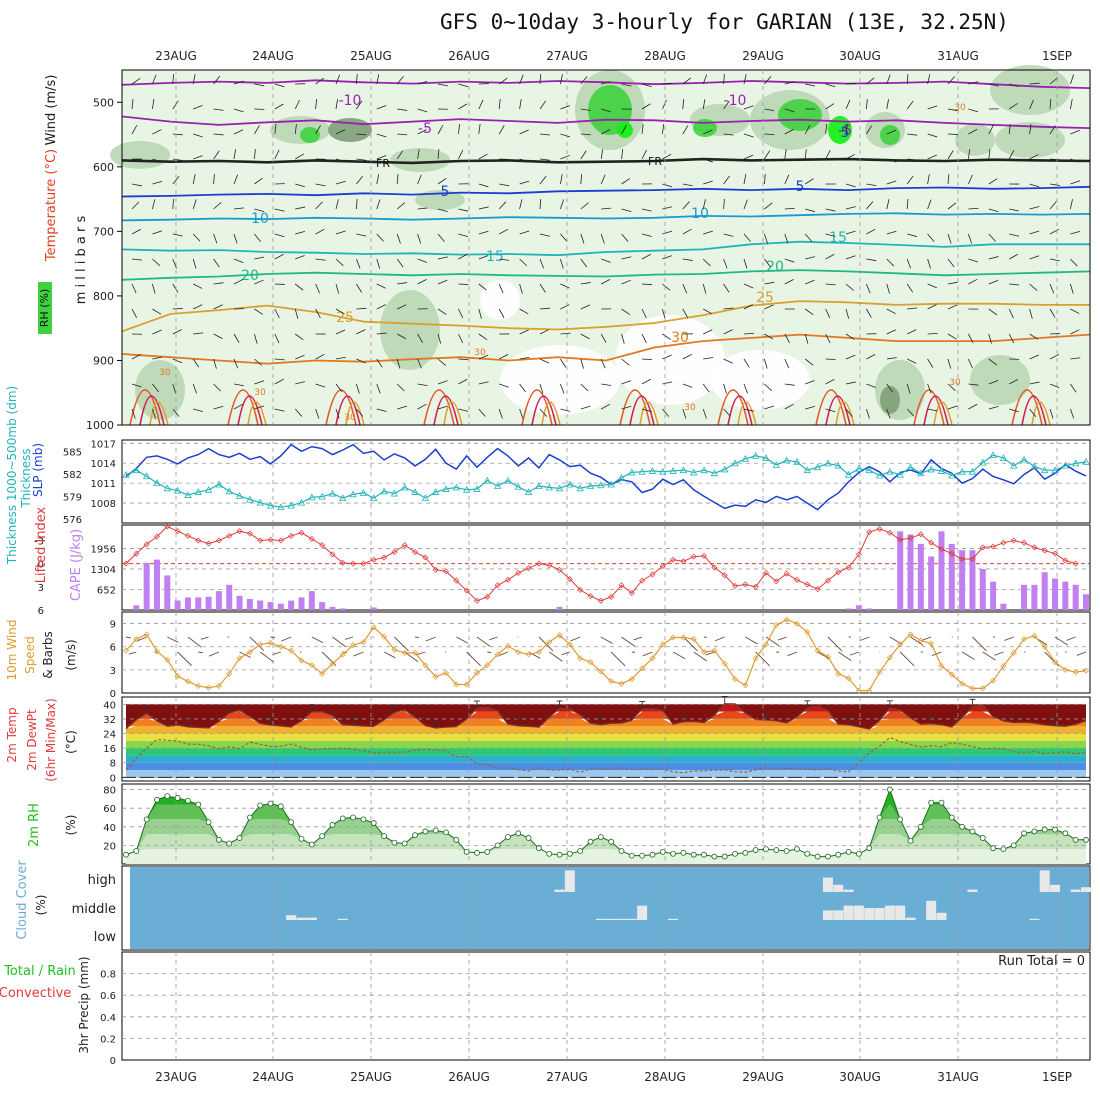 The height and width of the screenshot is (1100, 1100). Describe the element at coordinates (103, 570) in the screenshot. I see `cape-tick-label: 1304` at that location.